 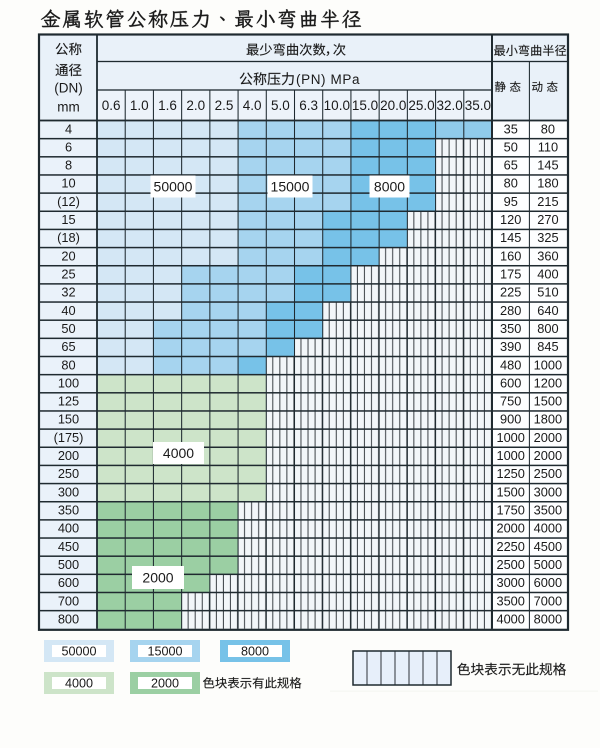 I want to click on svg-text: mm, so click(x=68, y=107).